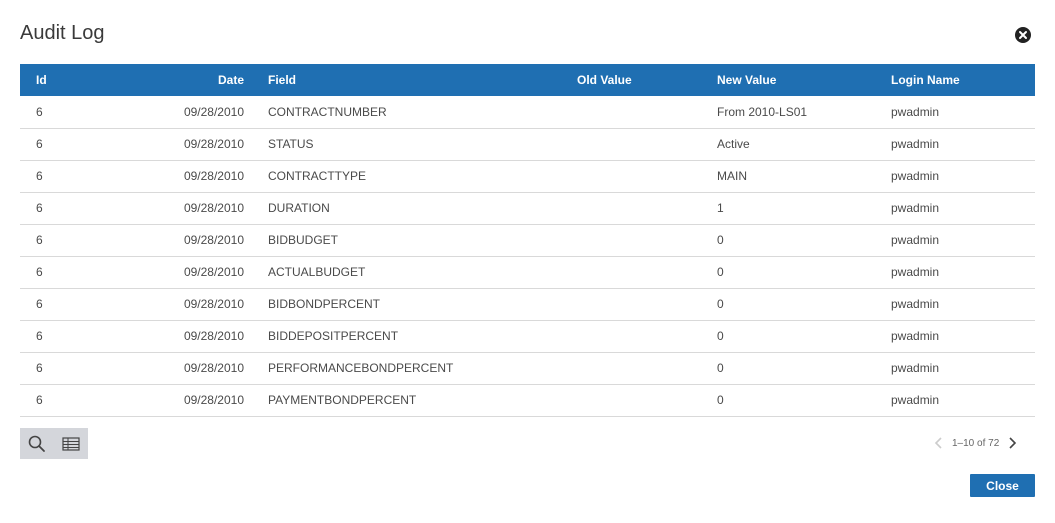 The width and height of the screenshot is (1055, 523). What do you see at coordinates (317, 176) in the screenshot?
I see `cell-field: CONTRACTTYPE` at bounding box center [317, 176].